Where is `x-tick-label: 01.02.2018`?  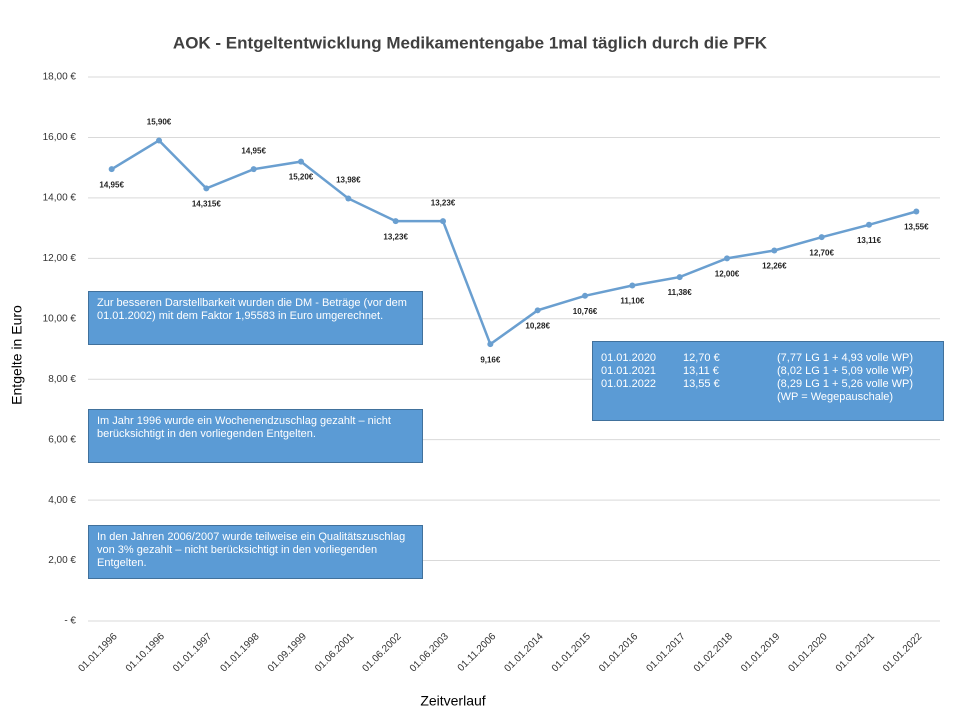 x-tick-label: 01.02.2018 is located at coordinates (713, 652).